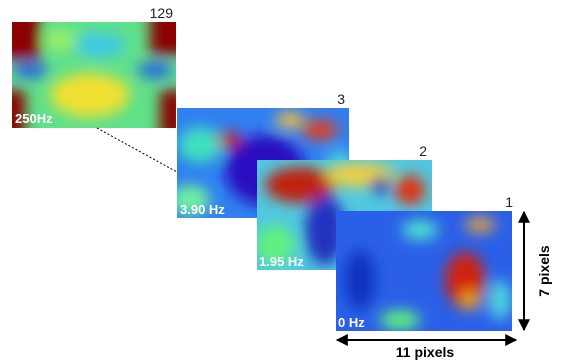 Image resolution: width=563 pixels, height=362 pixels. What do you see at coordinates (202, 209) in the screenshot?
I see `frame-frequency: 3.90 Hz` at bounding box center [202, 209].